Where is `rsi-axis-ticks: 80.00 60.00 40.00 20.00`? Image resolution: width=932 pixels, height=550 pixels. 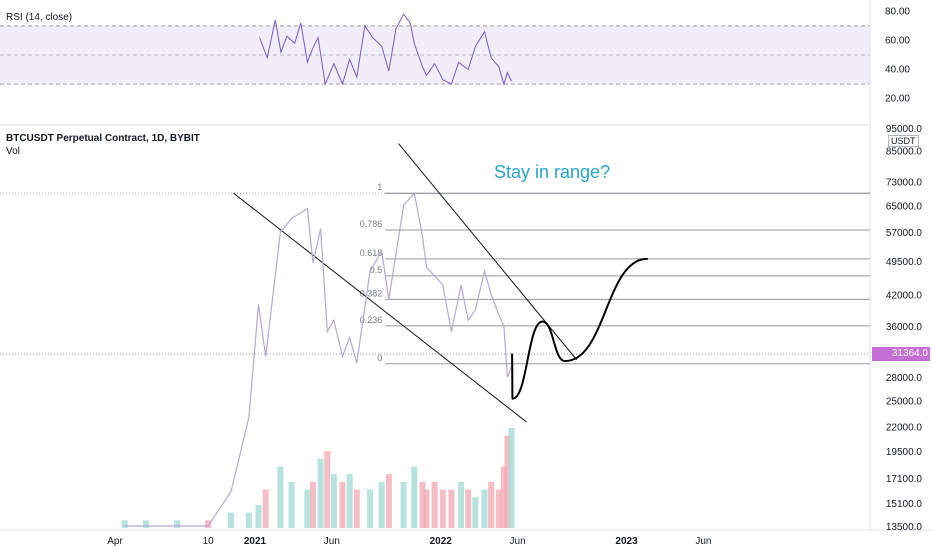 rsi-axis-ticks: 80.00 60.00 40.00 20.00 is located at coordinates (897, 55).